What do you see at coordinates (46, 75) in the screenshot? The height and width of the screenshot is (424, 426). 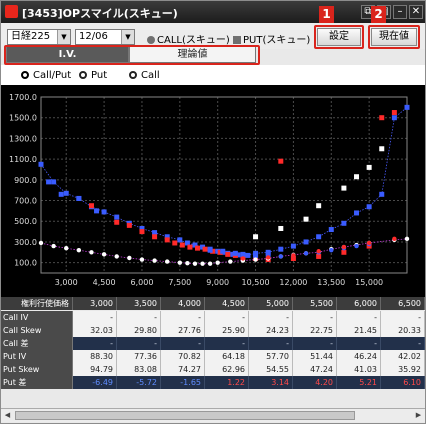 I see `radio-callput: Call/Put` at bounding box center [46, 75].